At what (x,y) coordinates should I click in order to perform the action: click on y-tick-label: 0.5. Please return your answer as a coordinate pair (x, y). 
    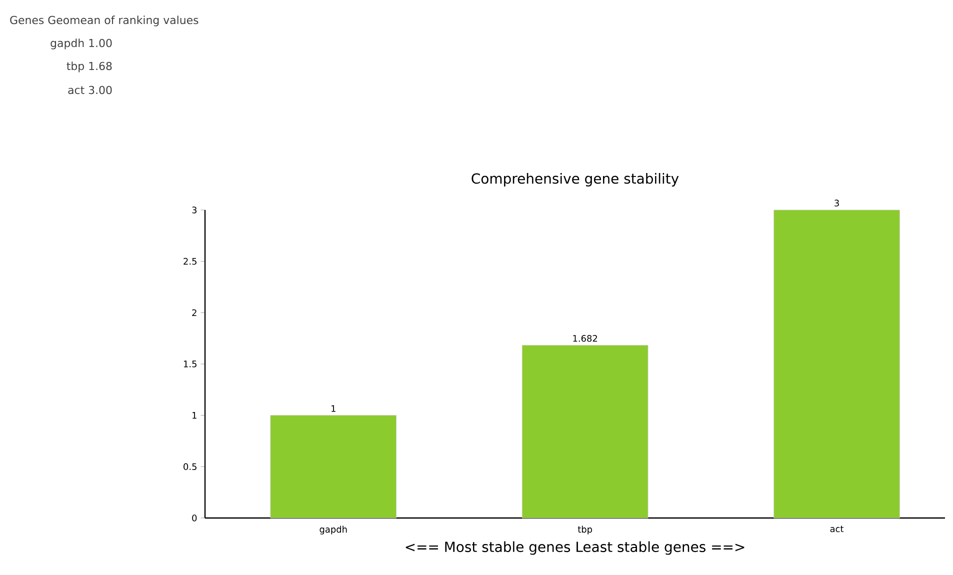
    Looking at the image, I should click on (190, 466).